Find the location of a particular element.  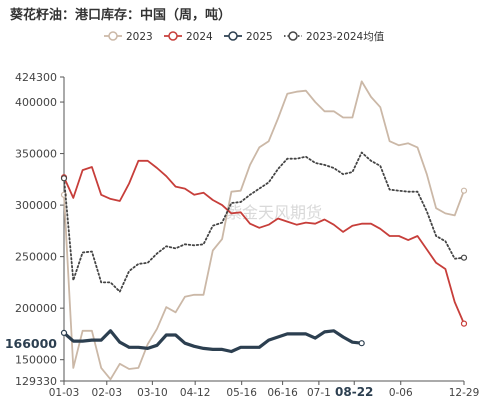

y-tick-label: 200000 is located at coordinates (36, 308).